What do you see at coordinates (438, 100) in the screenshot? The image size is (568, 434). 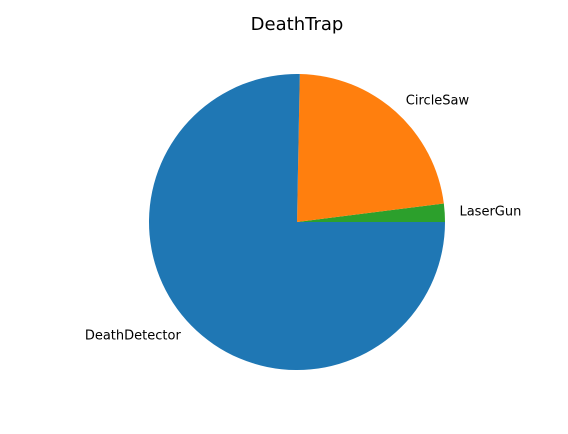 I see `pie-label-circlesaw: CircleSaw` at bounding box center [438, 100].